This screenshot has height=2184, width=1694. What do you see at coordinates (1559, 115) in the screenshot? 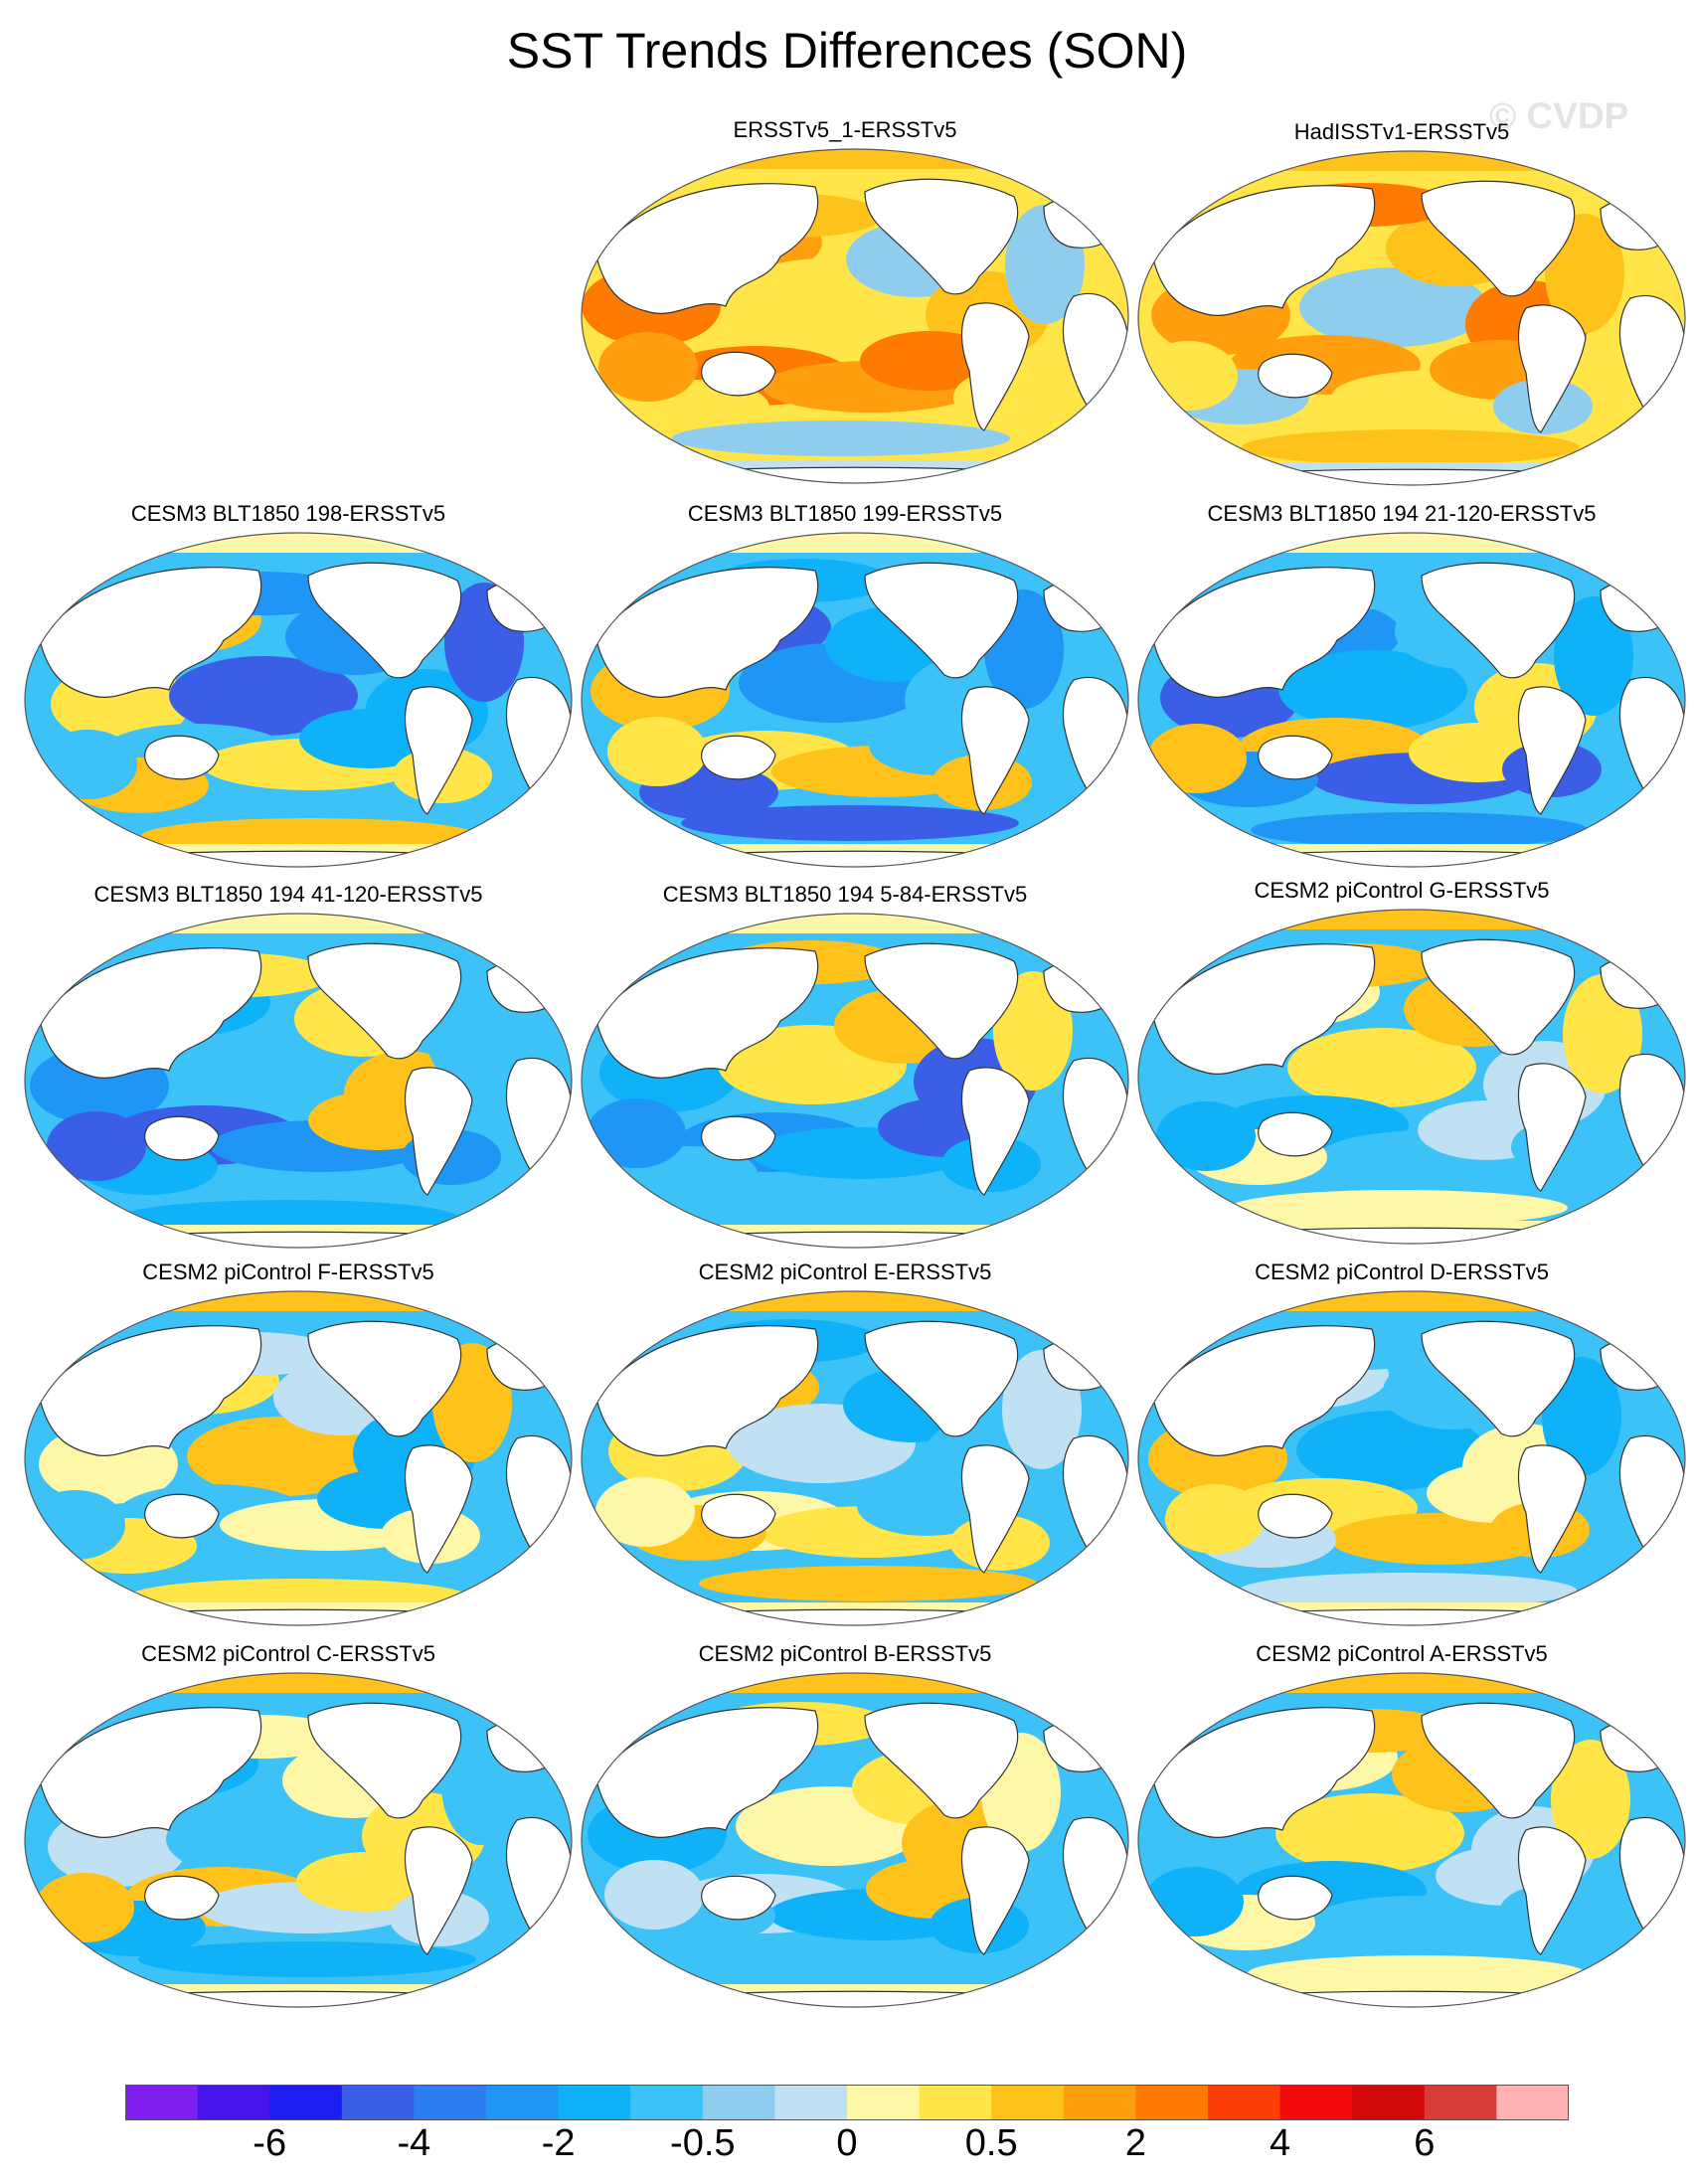
I see `cvdp-watermark: © CVDP` at bounding box center [1559, 115].